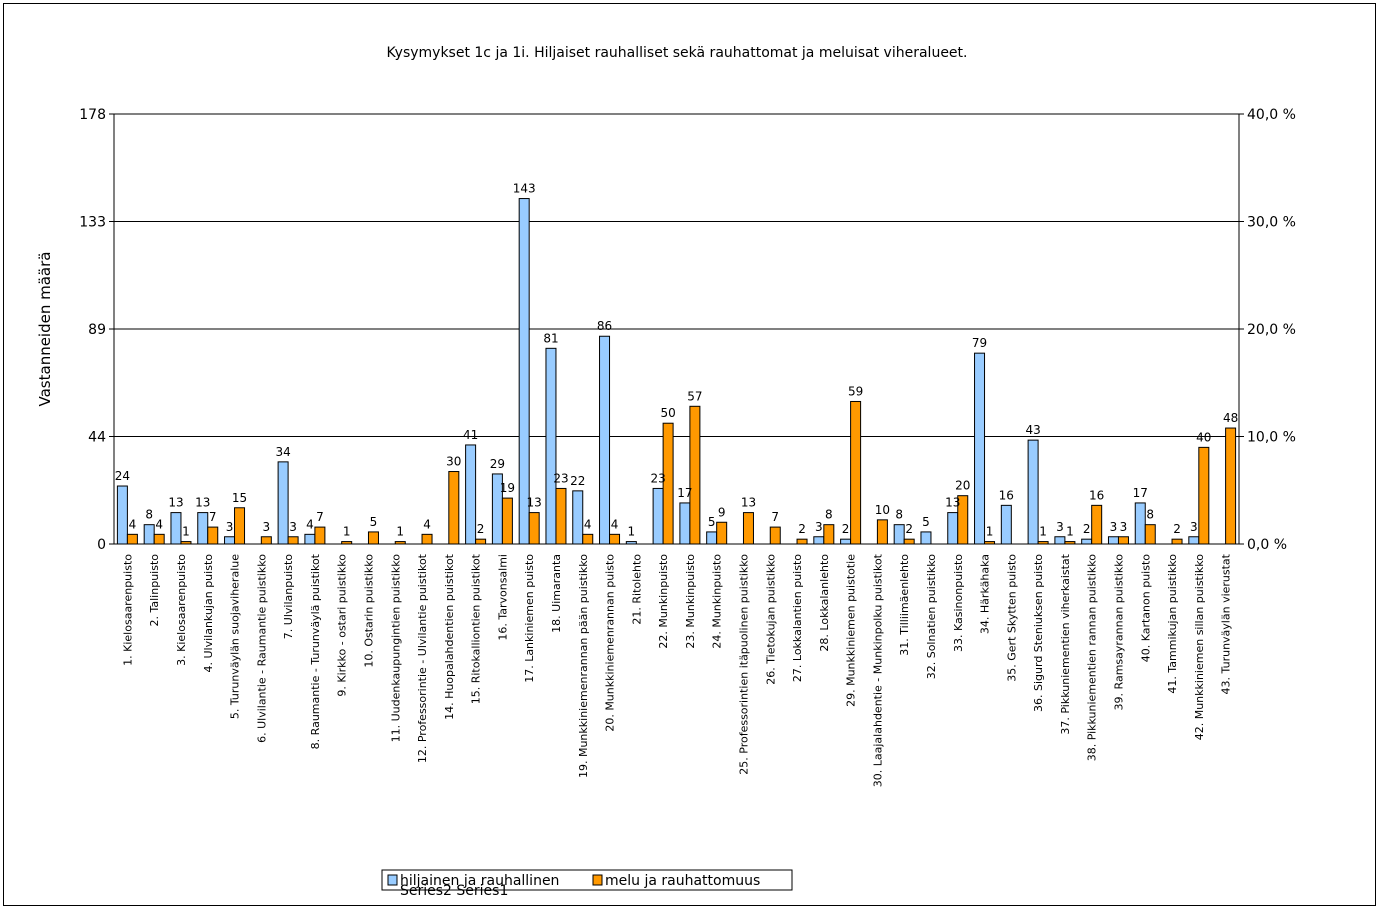 The height and width of the screenshot is (911, 1381). Describe the element at coordinates (958, 603) in the screenshot. I see `x-tick-label: 33. Kasinonpuisto` at that location.